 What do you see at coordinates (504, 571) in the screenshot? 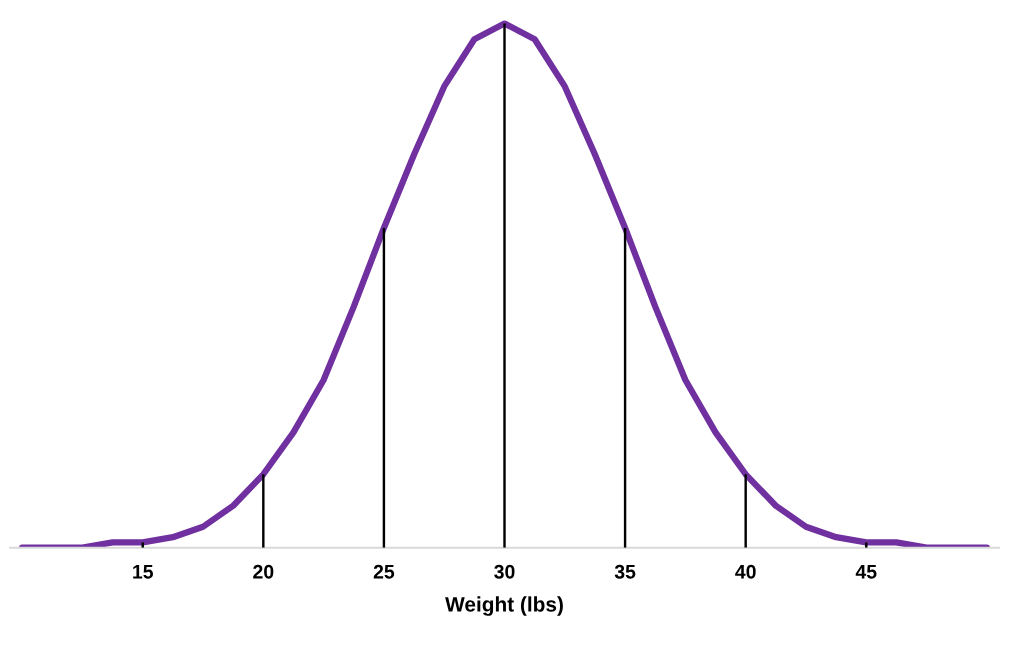
I see `x-tick-label: 30` at bounding box center [504, 571].